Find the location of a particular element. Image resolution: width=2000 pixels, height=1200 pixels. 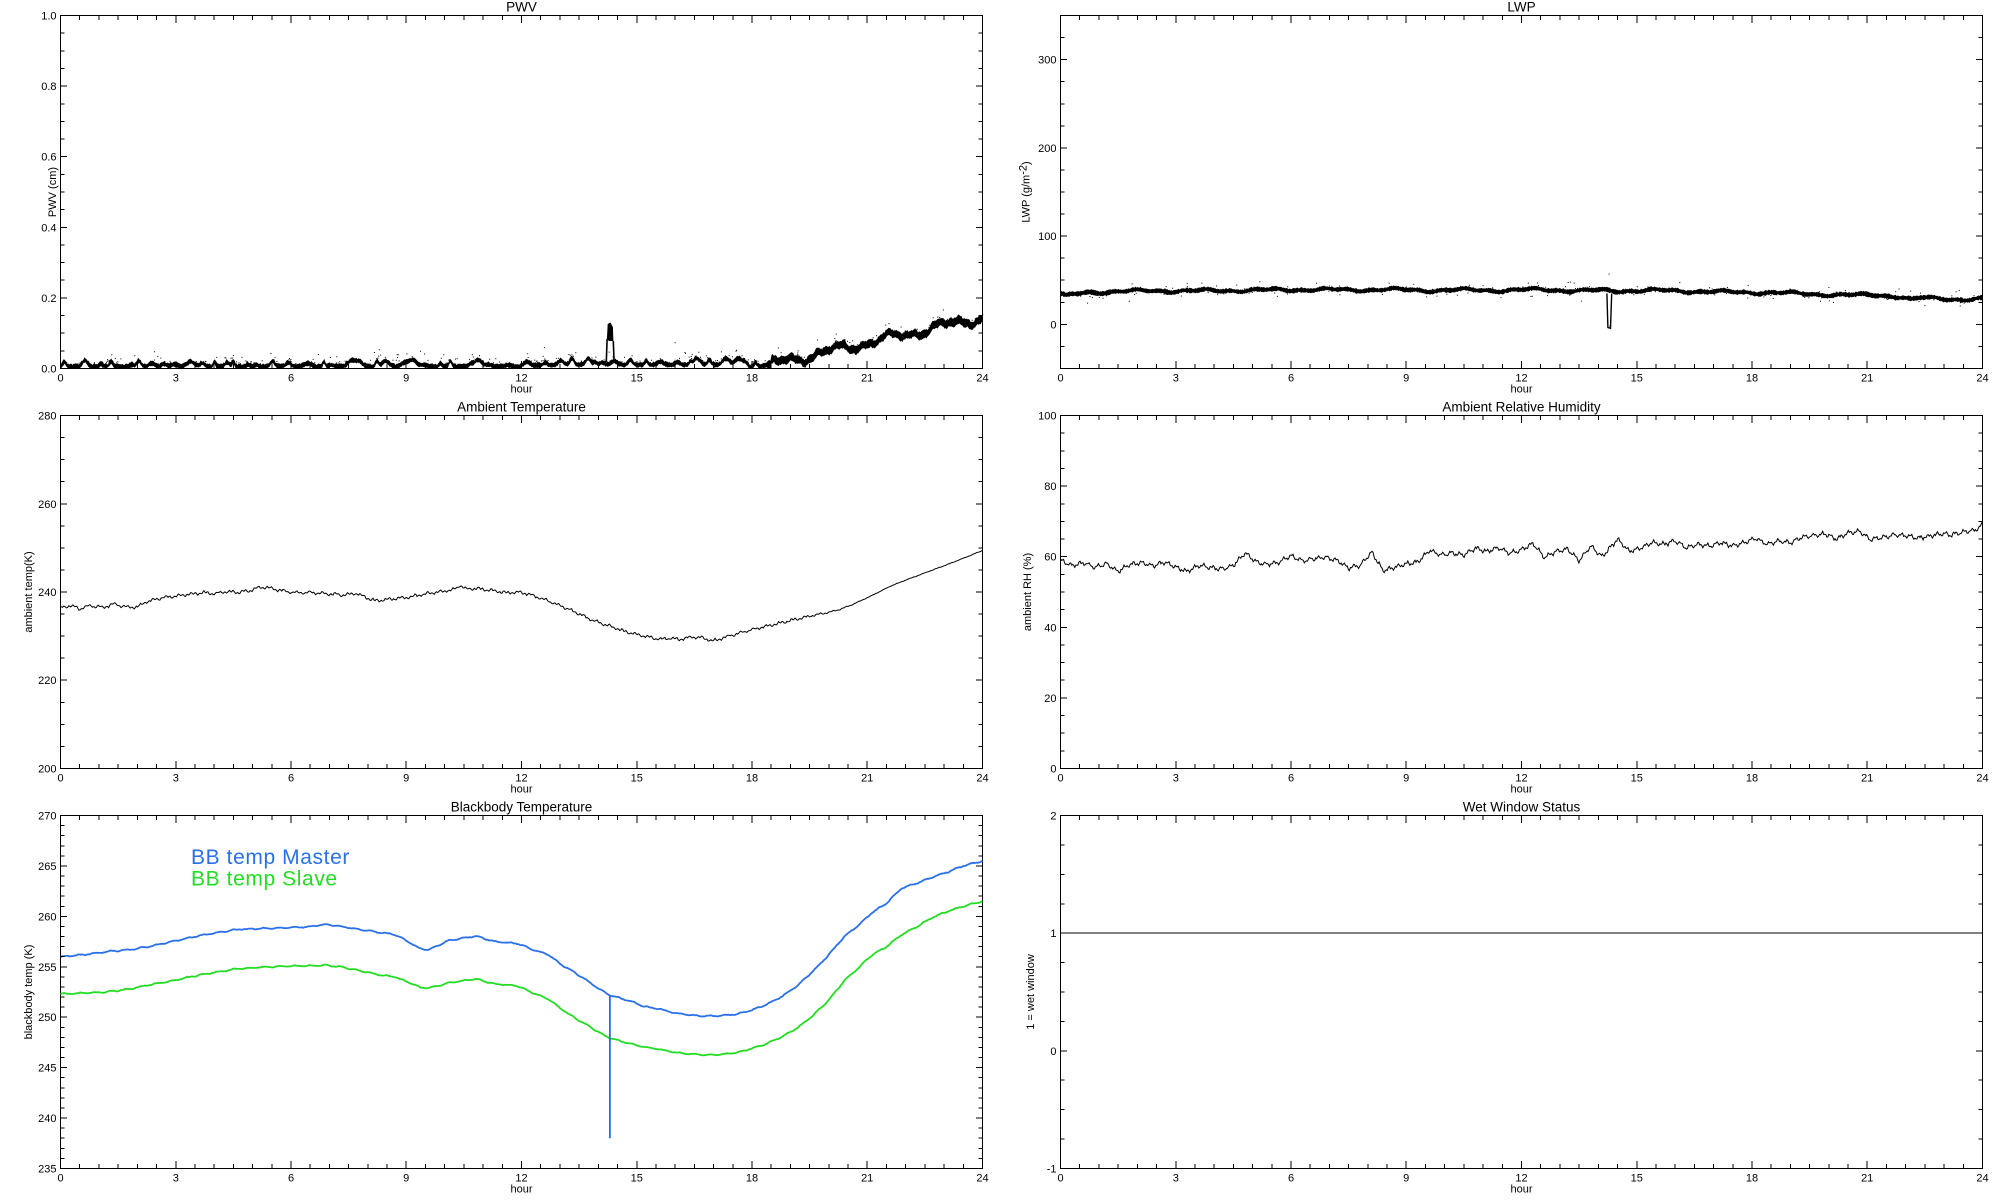

svg-text: -1 is located at coordinates (1052, 1170).